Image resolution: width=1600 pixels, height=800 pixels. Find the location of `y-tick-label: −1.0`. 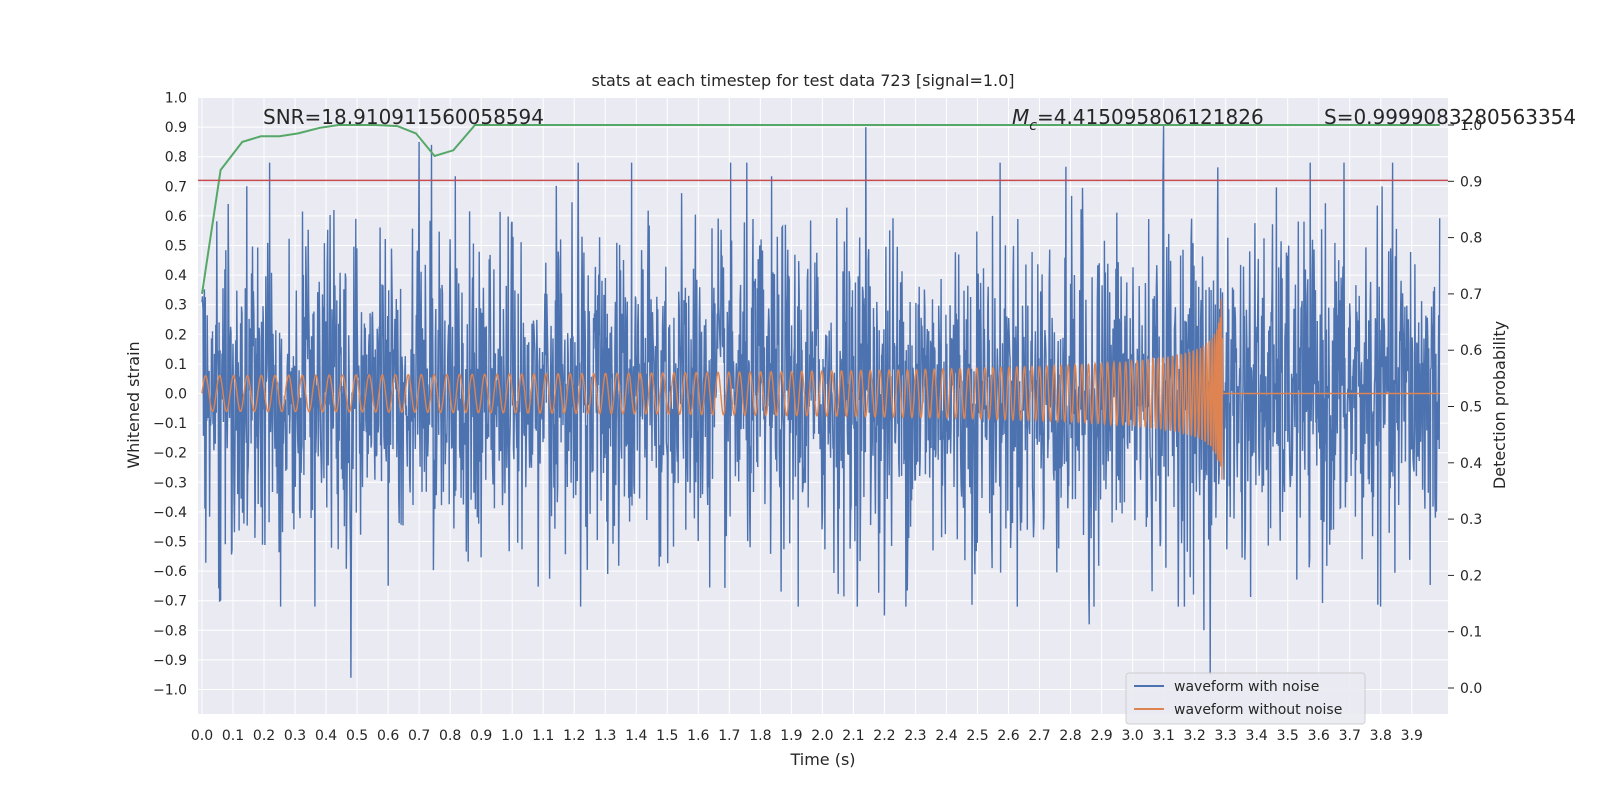

y-tick-label: −1.0 is located at coordinates (170, 691).